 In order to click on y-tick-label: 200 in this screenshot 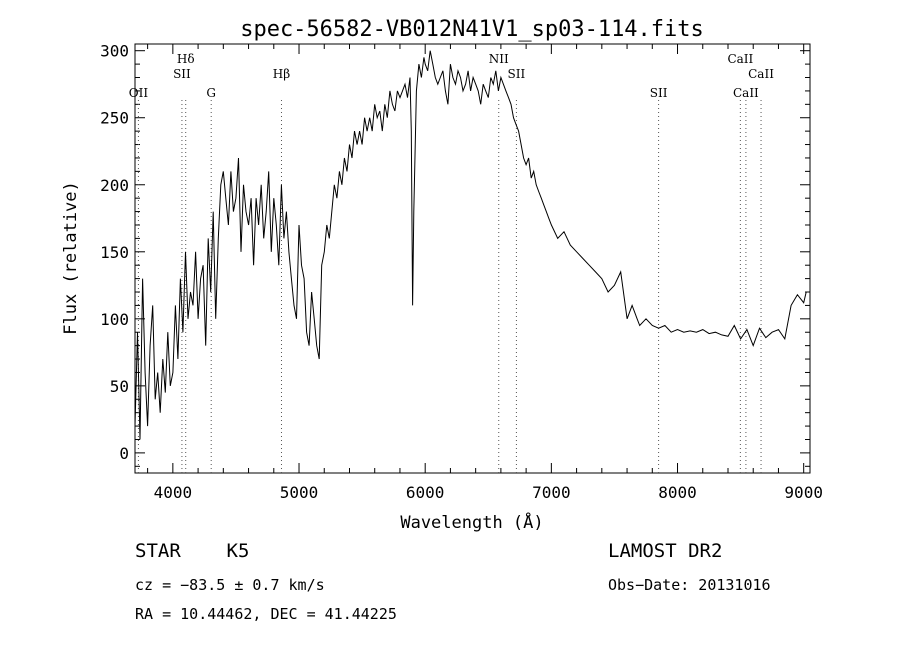, I will do `click(114, 185)`.